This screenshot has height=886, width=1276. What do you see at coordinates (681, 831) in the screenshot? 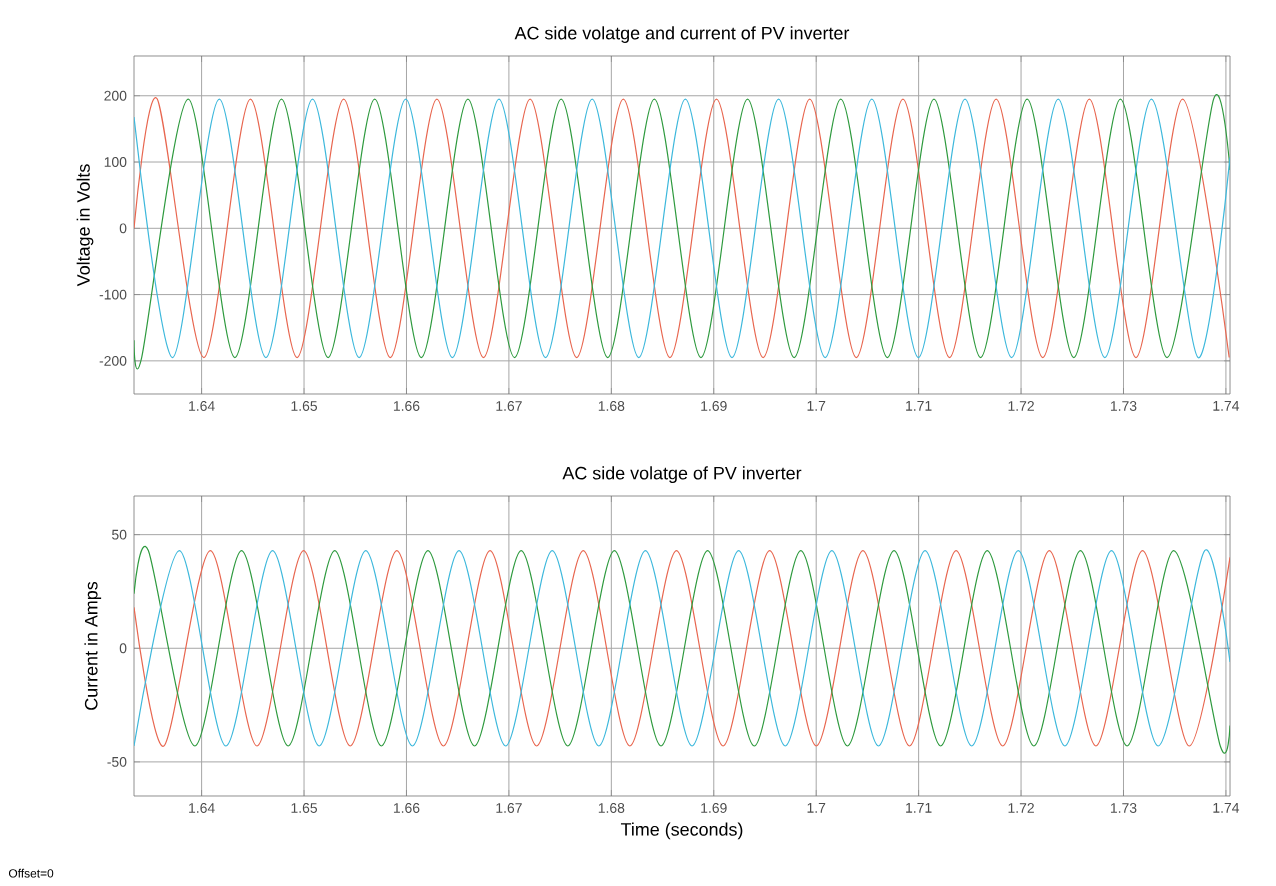
I see `x-axis-title: Time (seconds)` at bounding box center [681, 831].